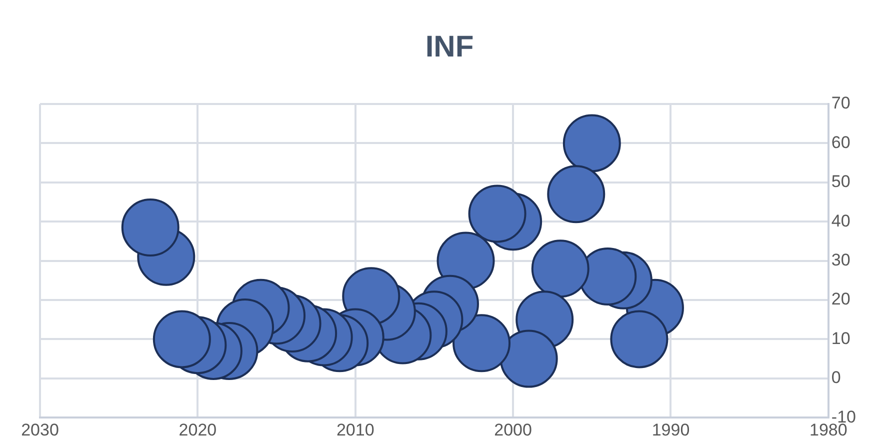  Describe the element at coordinates (40, 430) in the screenshot. I see `x-tick-label: 2030` at that location.